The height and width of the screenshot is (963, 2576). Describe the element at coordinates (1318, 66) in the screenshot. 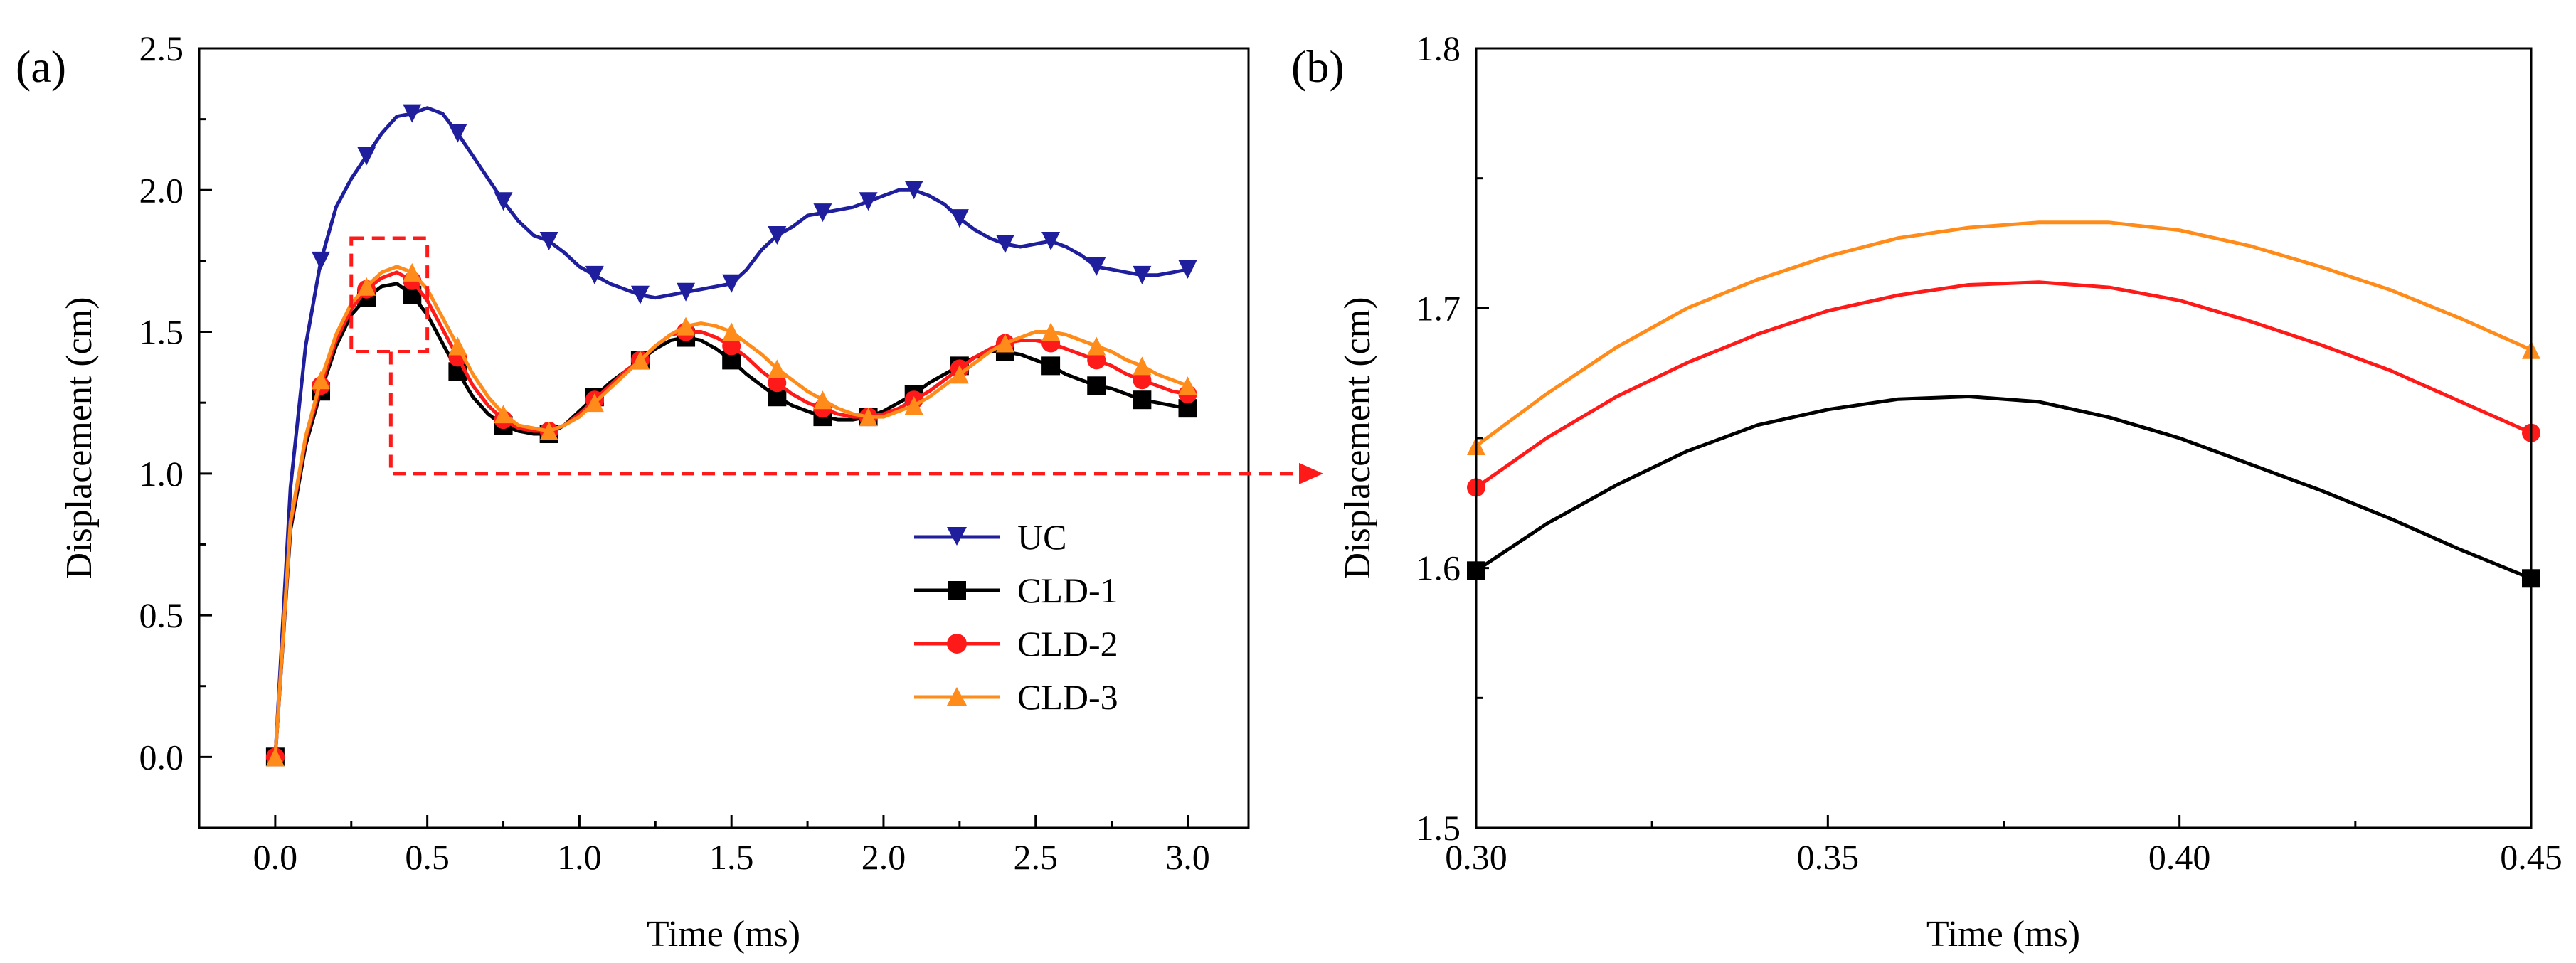

I see `panel-b-label: (b)` at that location.